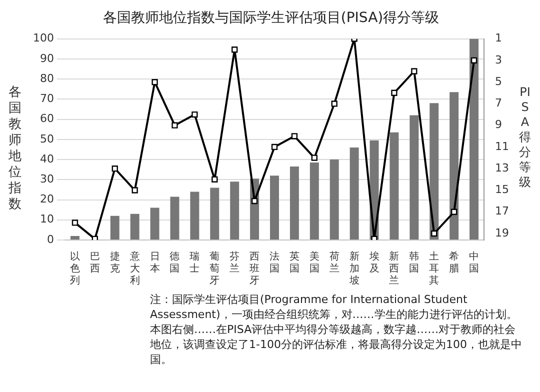  Describe the element at coordinates (525, 137) in the screenshot. I see `y2-axis-title: PISA得分等级` at that location.